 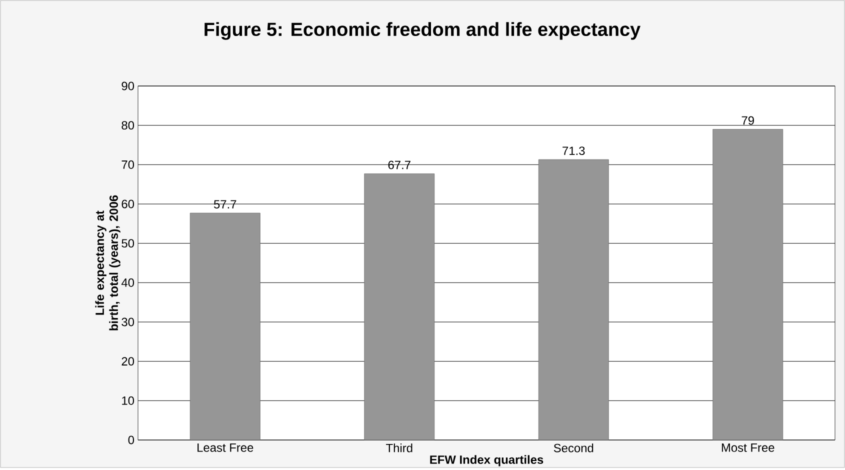 What do you see at coordinates (128, 165) in the screenshot?
I see `y-tick-label: 70` at bounding box center [128, 165].